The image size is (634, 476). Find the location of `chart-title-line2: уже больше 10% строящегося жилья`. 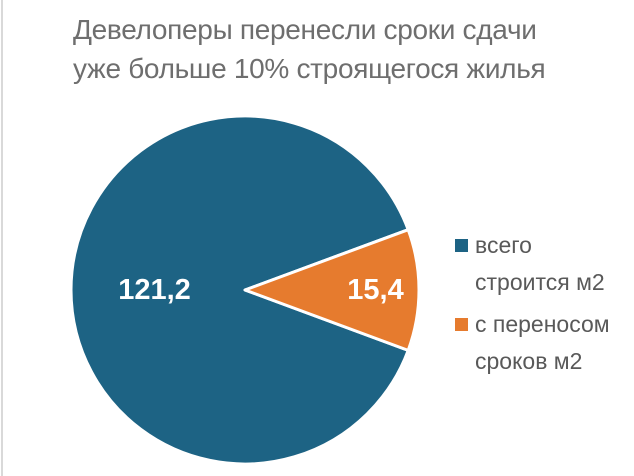

chart-title-line2: уже больше 10% строящегося жилья is located at coordinates (309, 68).